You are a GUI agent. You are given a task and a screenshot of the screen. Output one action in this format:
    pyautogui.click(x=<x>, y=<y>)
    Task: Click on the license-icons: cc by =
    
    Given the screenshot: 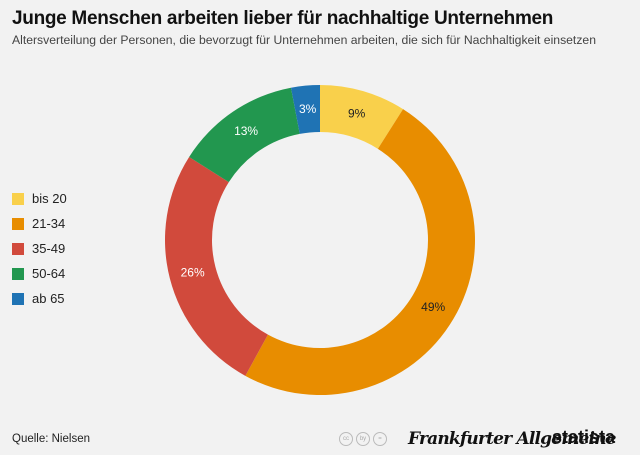 What is the action you would take?
    pyautogui.click(x=363, y=439)
    